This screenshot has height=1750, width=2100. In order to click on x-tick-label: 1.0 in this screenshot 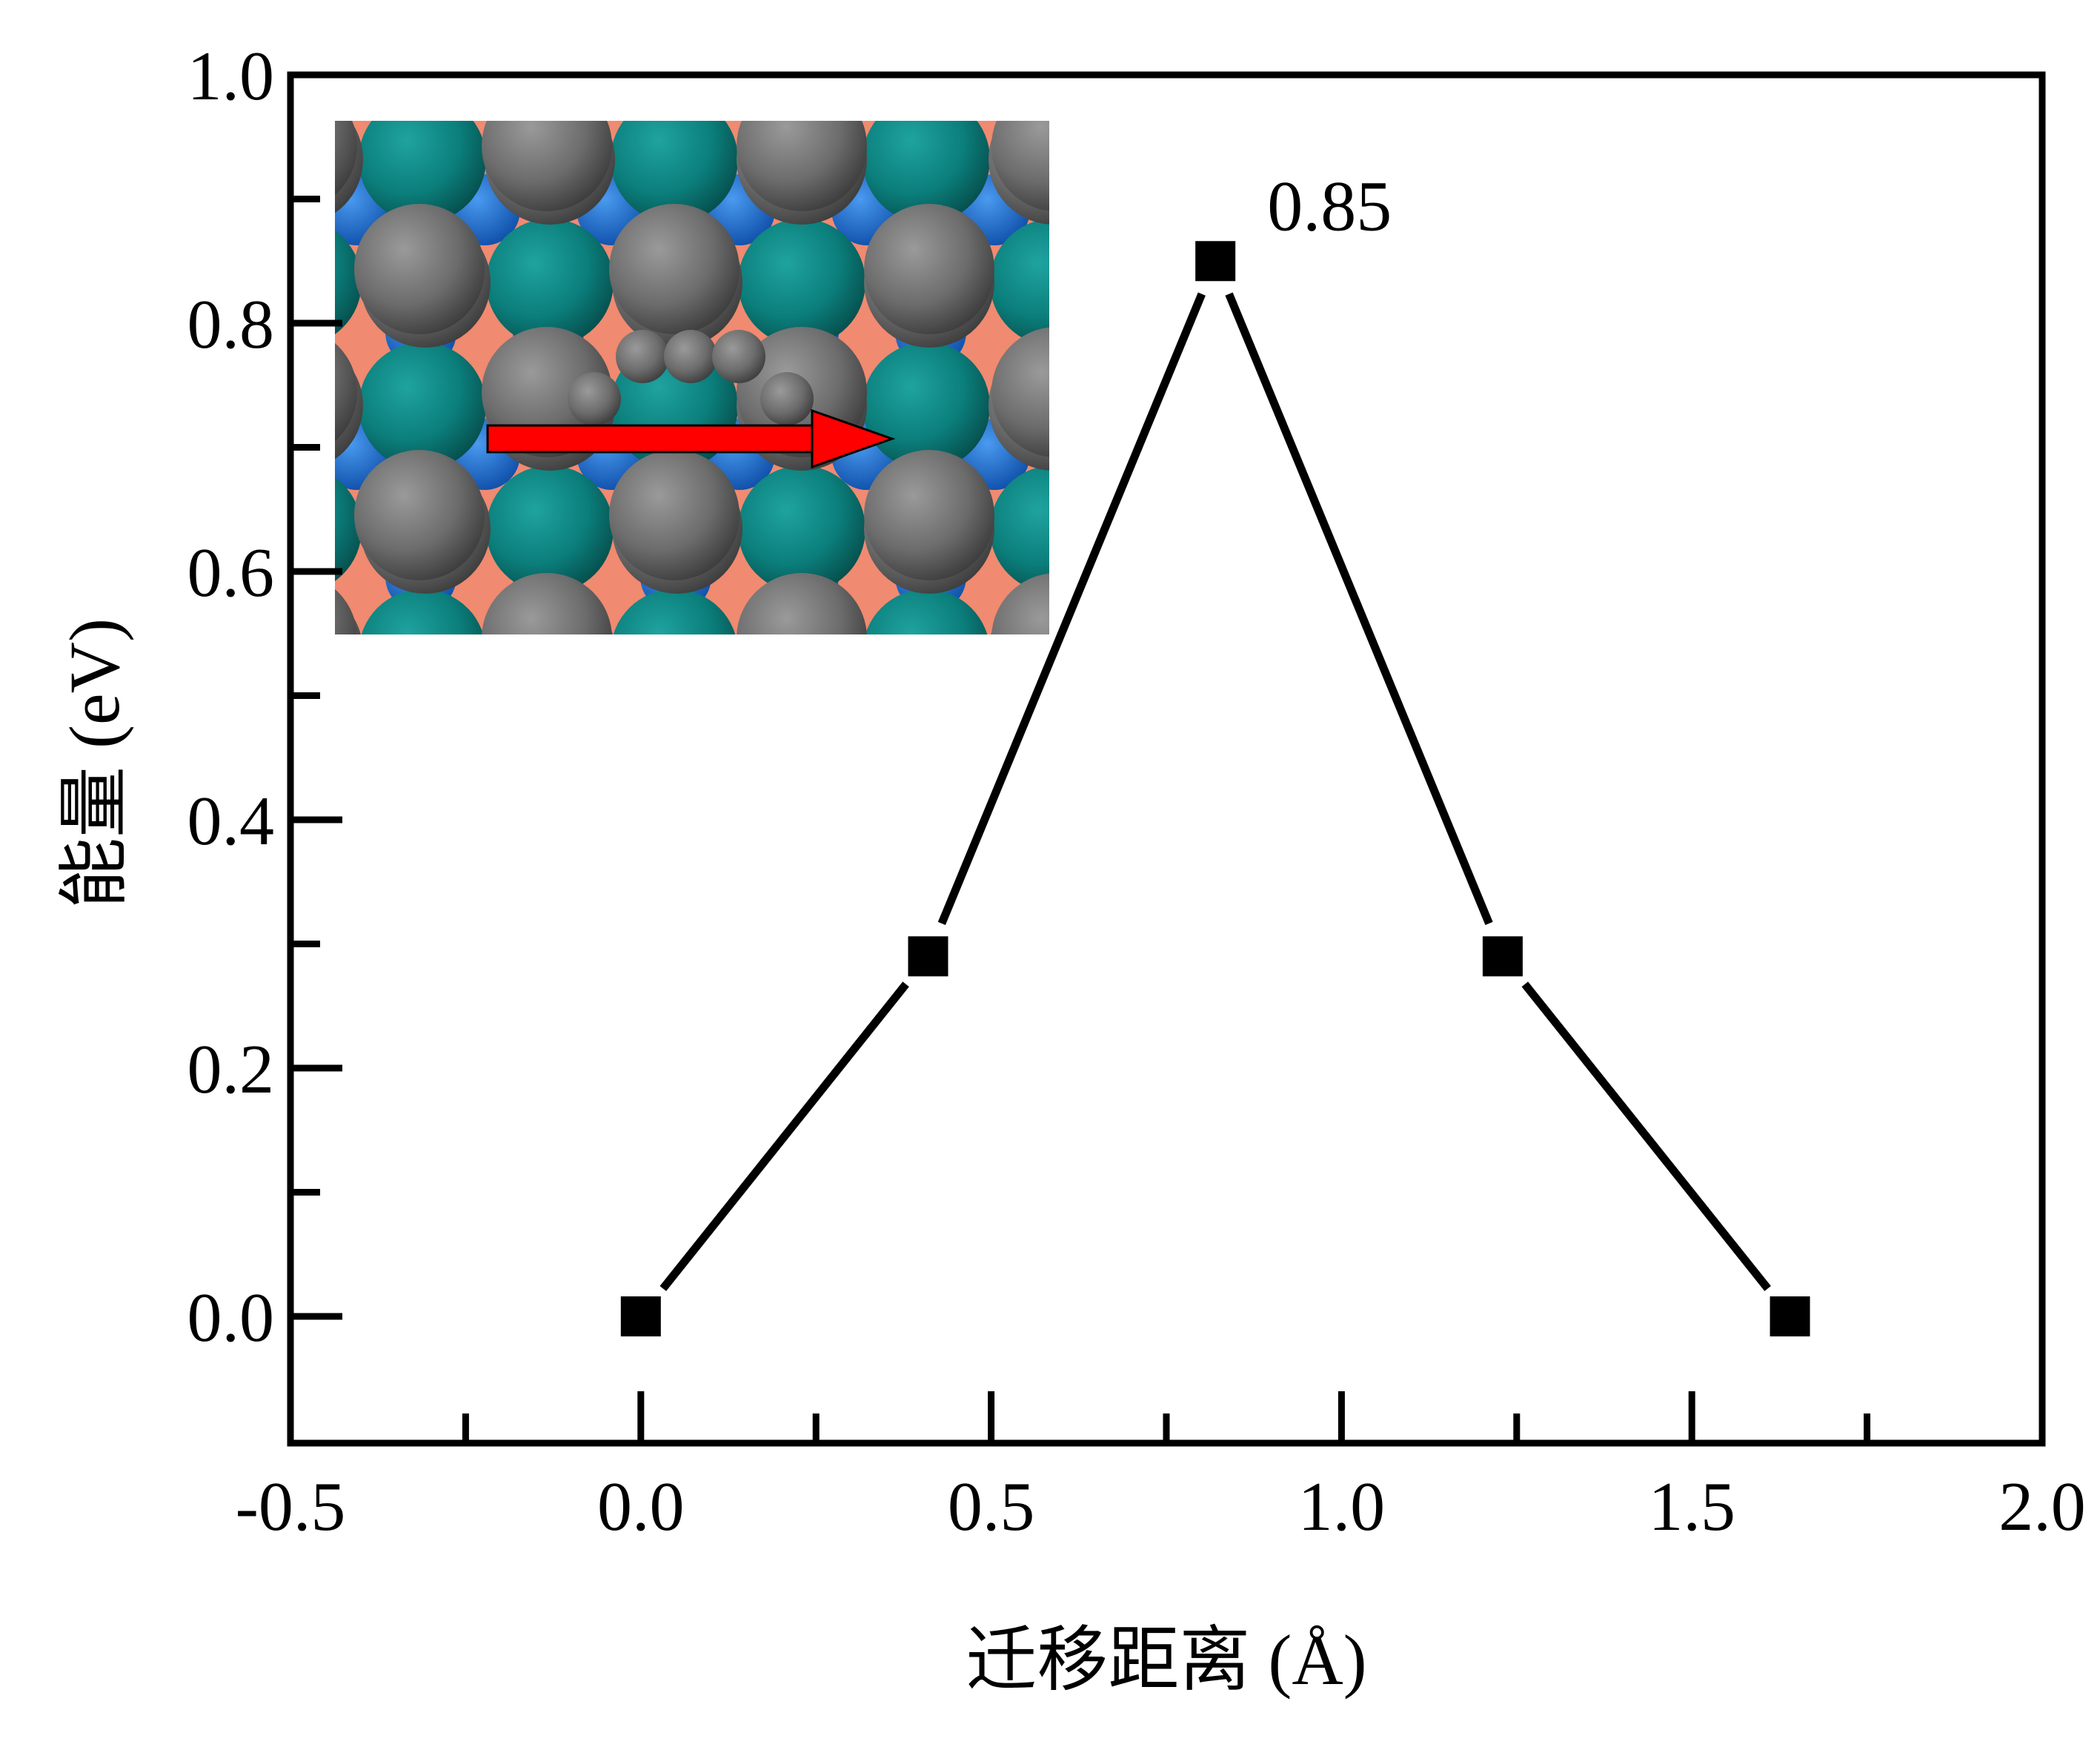, I will do `click(1342, 1506)`.